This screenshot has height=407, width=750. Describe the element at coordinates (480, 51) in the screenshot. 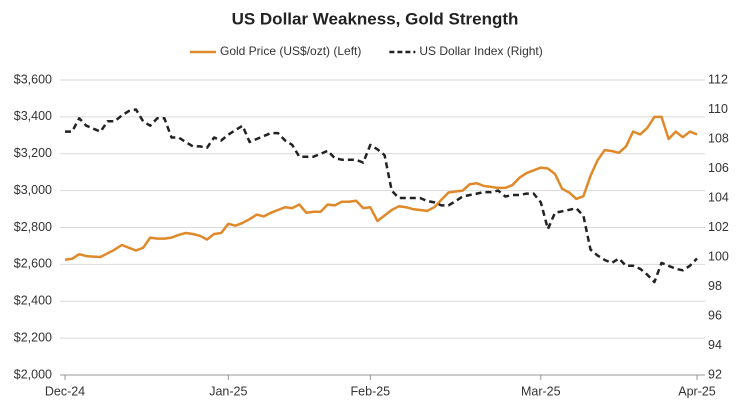

I see `legend-label: US Dollar Index (Right)` at that location.